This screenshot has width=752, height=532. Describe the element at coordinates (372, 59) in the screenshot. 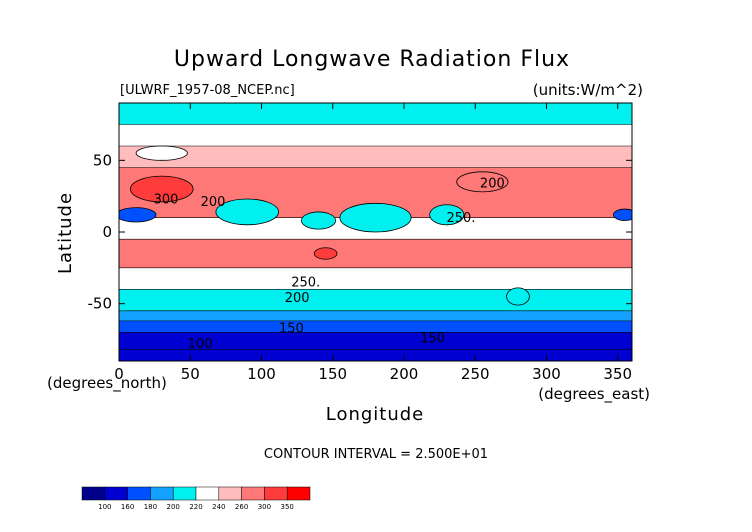

I see `chart-title: Upward Longwave Radiation Flux` at that location.